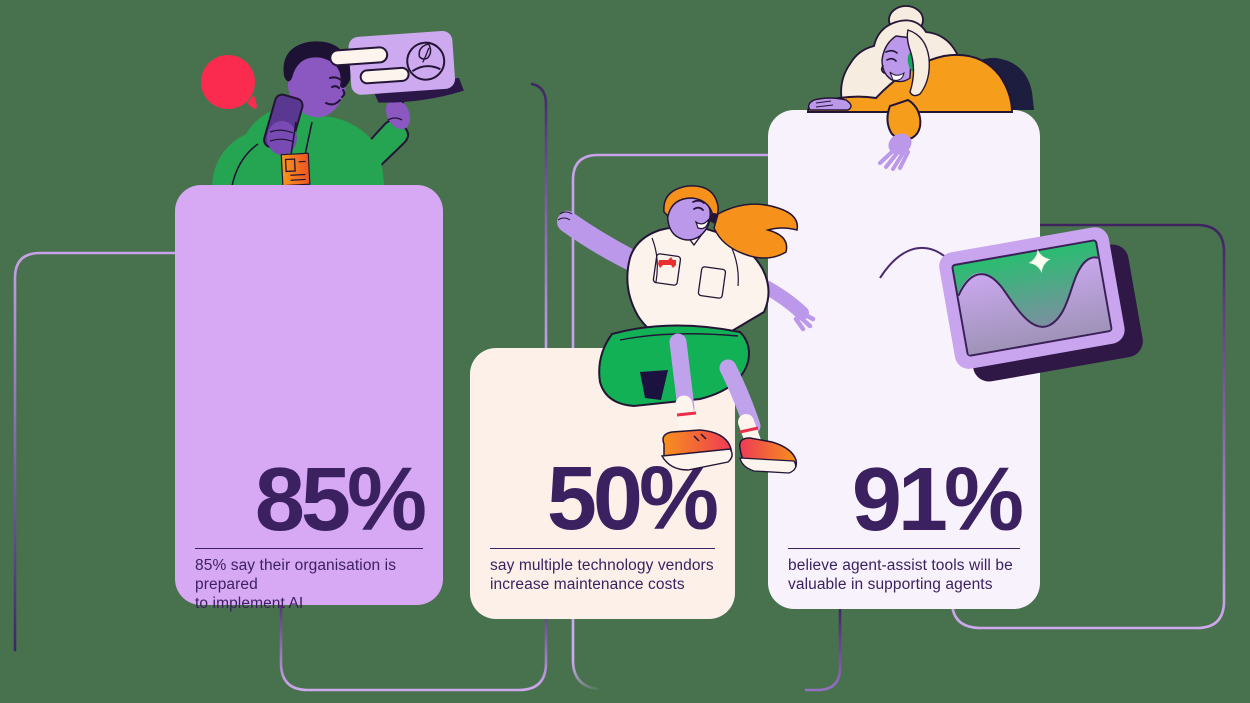 Image resolution: width=1250 pixels, height=703 pixels. I want to click on caption-line-1: believe agent-assist tools will be, so click(900, 565).